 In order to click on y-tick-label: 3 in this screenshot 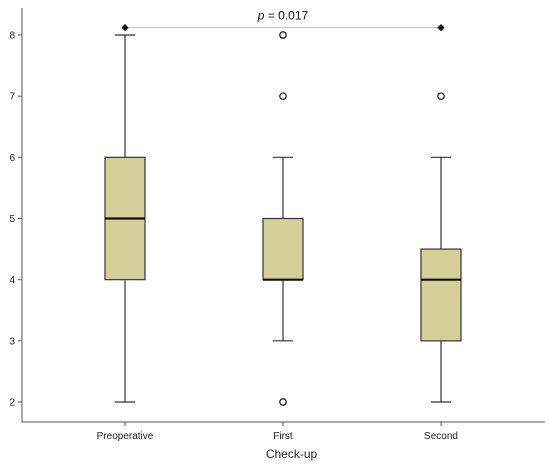, I will do `click(12, 341)`.